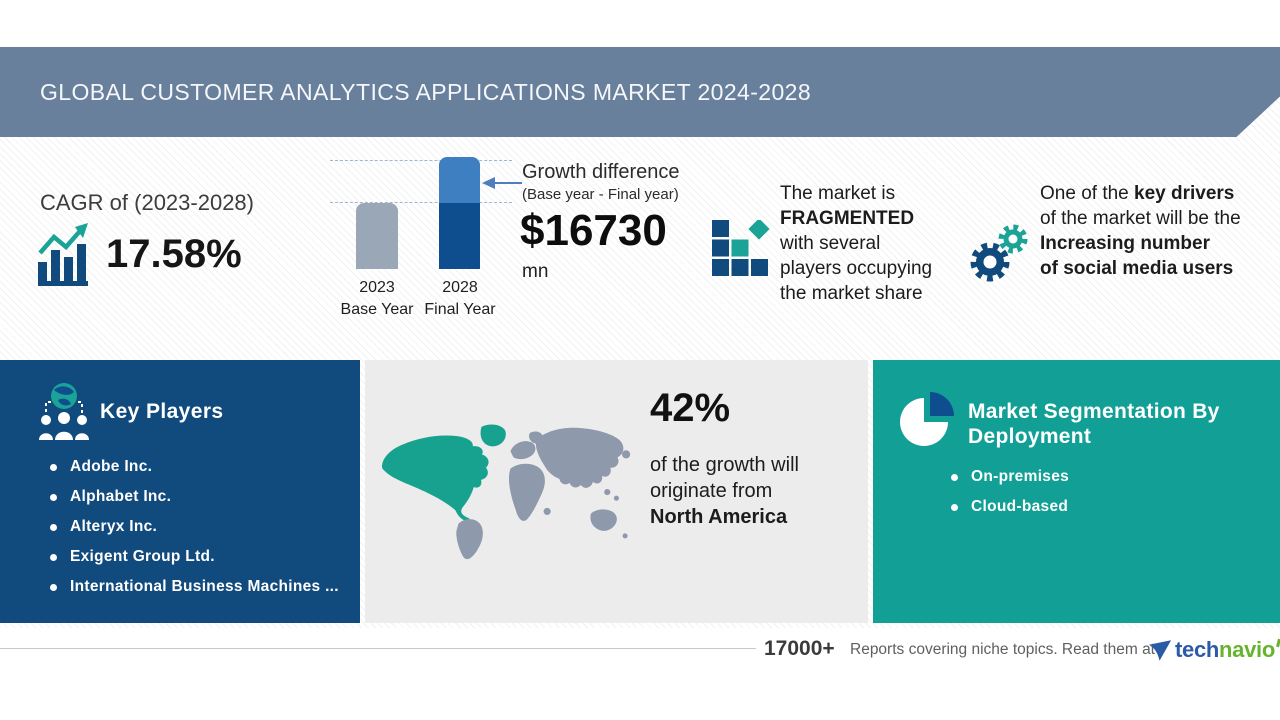 The height and width of the screenshot is (720, 1280). I want to click on list-item: Exigent Group Ltd., so click(194, 557).